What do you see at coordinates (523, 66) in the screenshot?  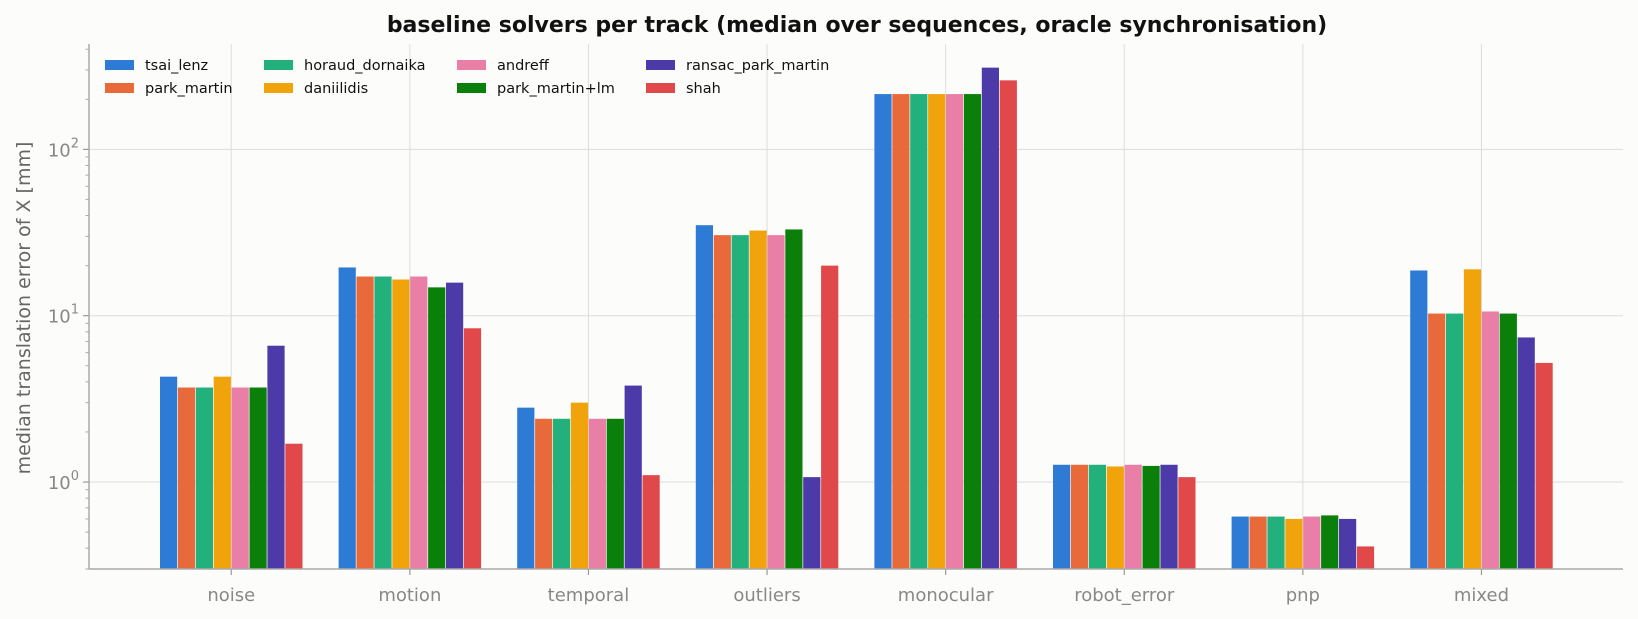 I see `legend-label: andreff` at bounding box center [523, 66].